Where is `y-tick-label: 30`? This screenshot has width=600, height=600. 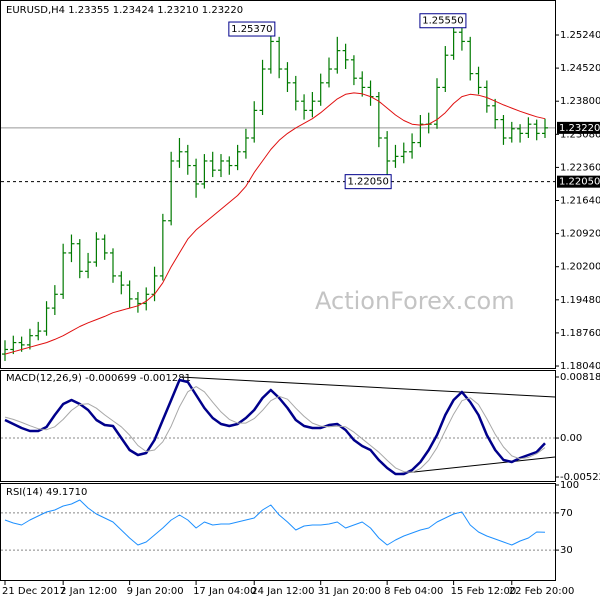 y-tick-label: 30 is located at coordinates (566, 550).